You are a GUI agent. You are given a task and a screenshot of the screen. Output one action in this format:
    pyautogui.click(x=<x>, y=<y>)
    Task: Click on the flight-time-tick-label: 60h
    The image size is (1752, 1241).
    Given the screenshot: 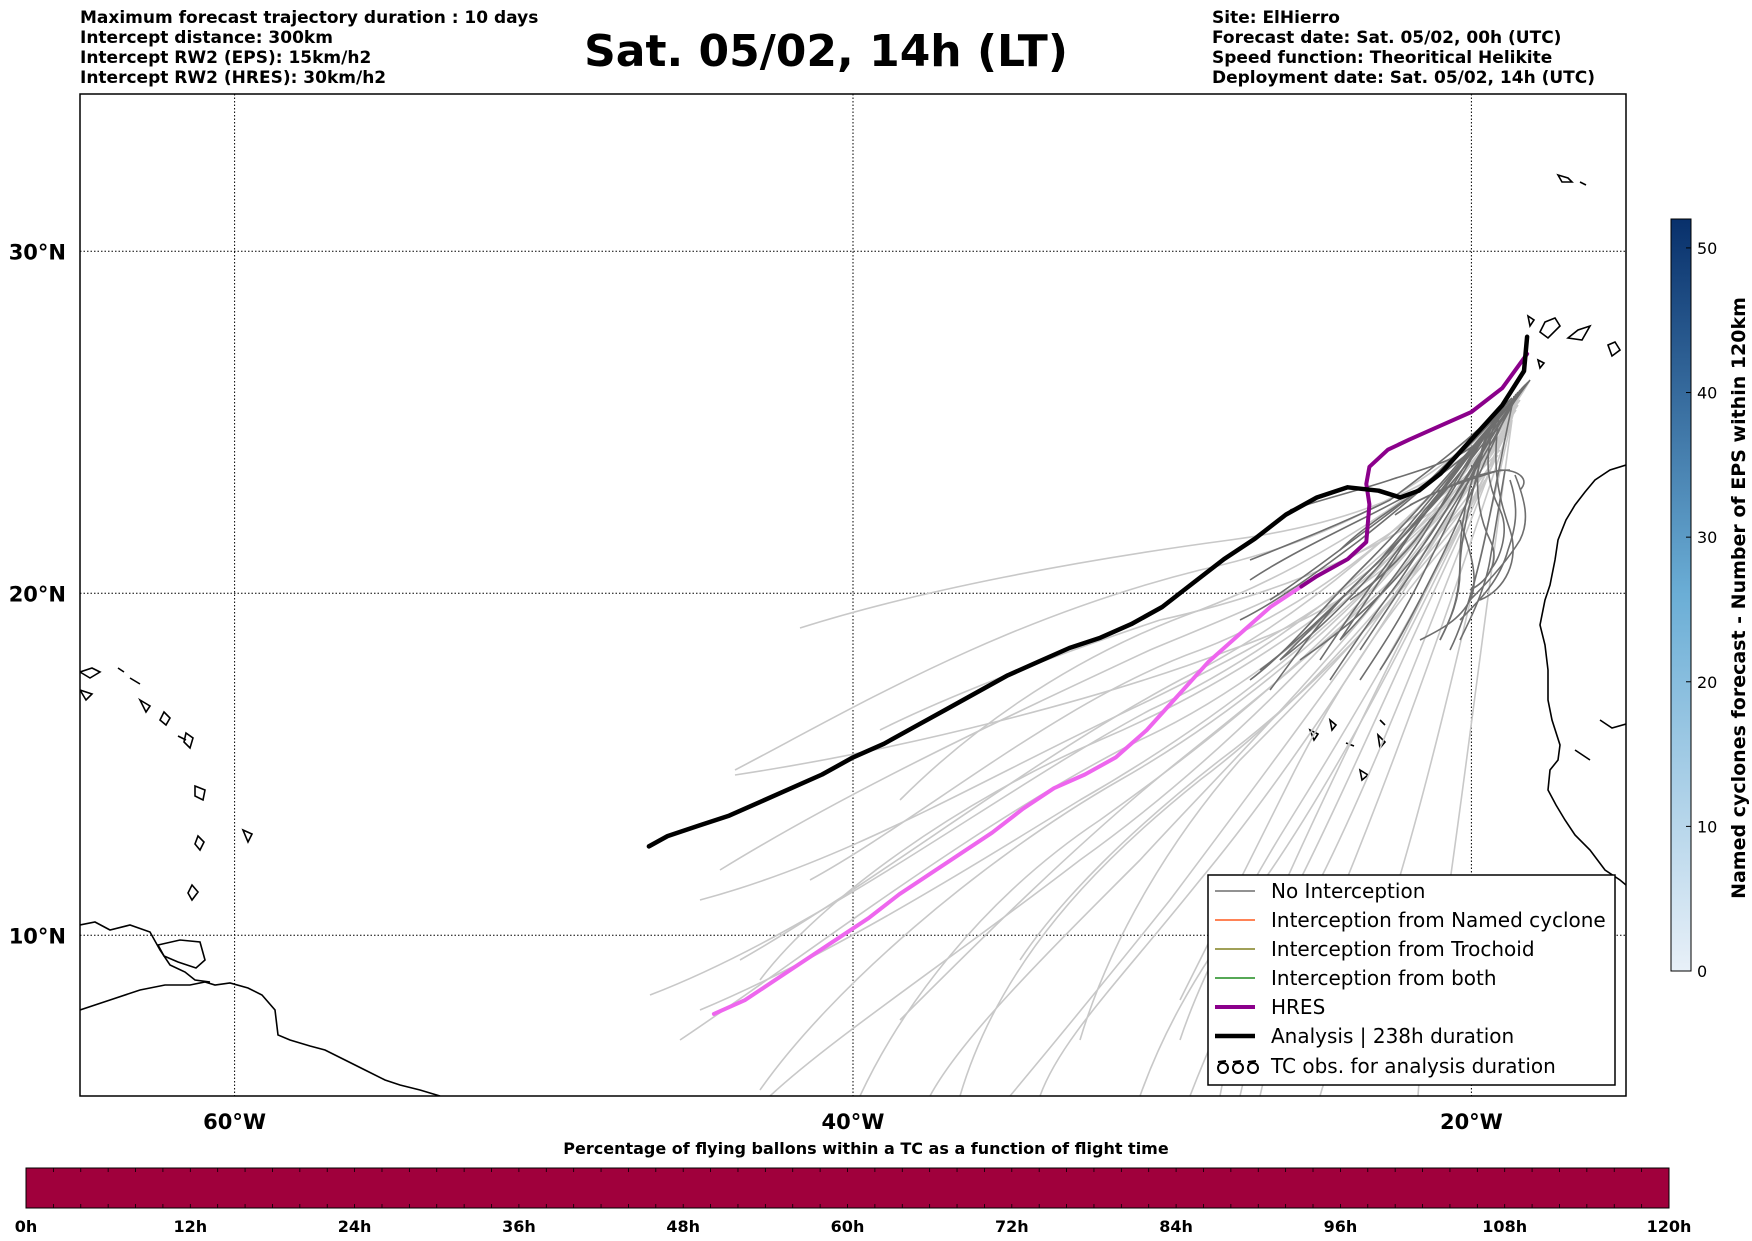 What is the action you would take?
    pyautogui.click(x=848, y=1226)
    